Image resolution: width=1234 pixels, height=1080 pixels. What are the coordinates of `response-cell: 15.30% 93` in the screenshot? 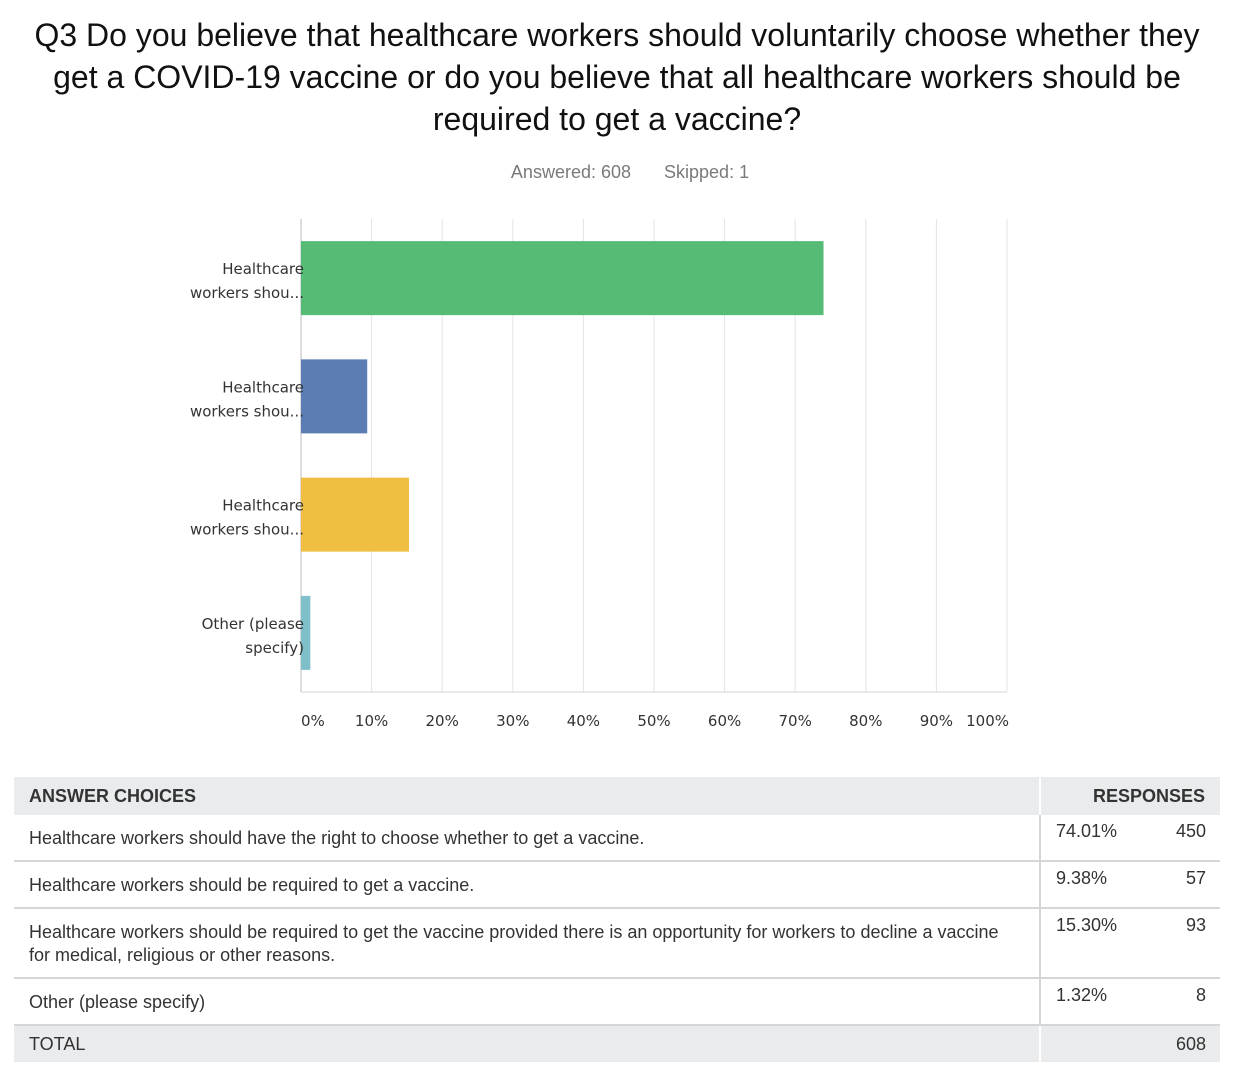 It's located at (1129, 943).